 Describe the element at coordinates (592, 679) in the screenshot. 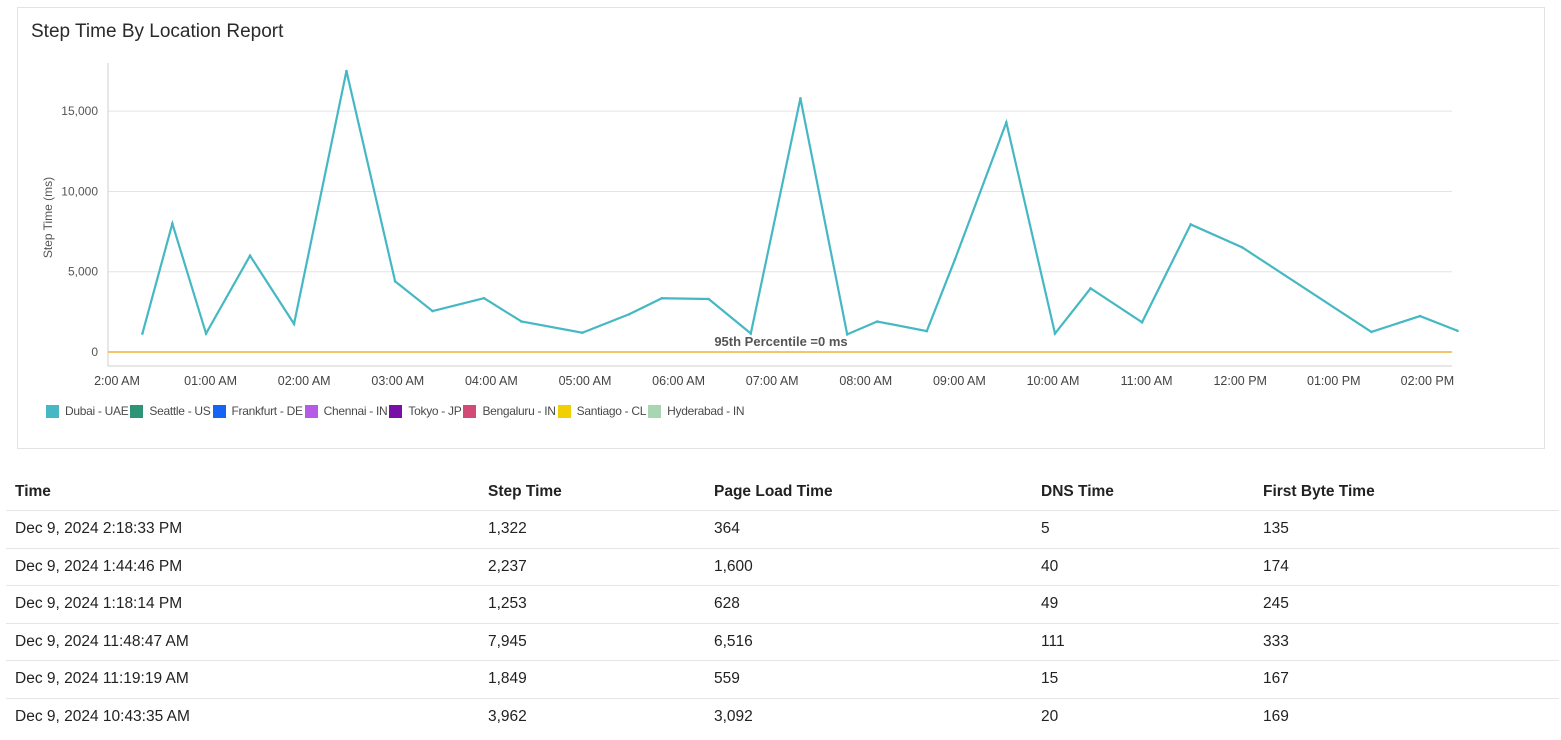

I see `cell-step-time: 1,849` at that location.